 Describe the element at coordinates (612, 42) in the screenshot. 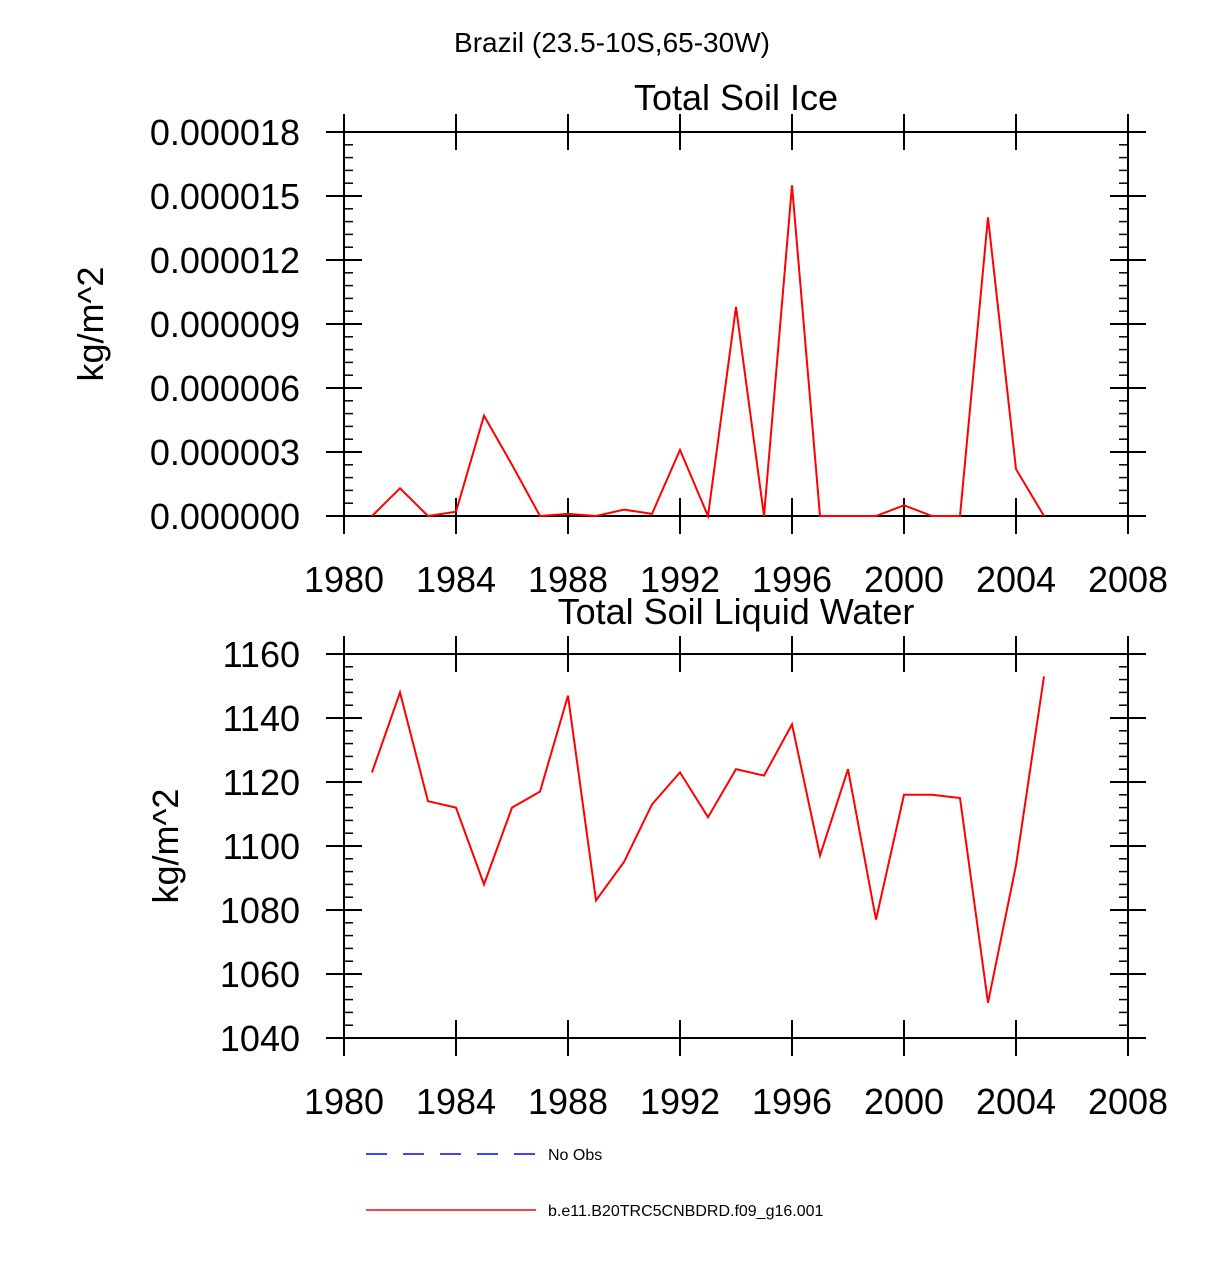

I see `page-title: Brazil (23.5-10S,65-30W)` at that location.